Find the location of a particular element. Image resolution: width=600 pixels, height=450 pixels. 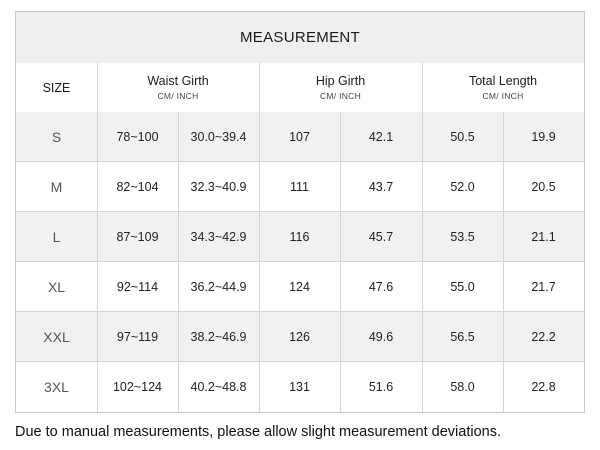

cell-size: 3XL is located at coordinates (56, 386).